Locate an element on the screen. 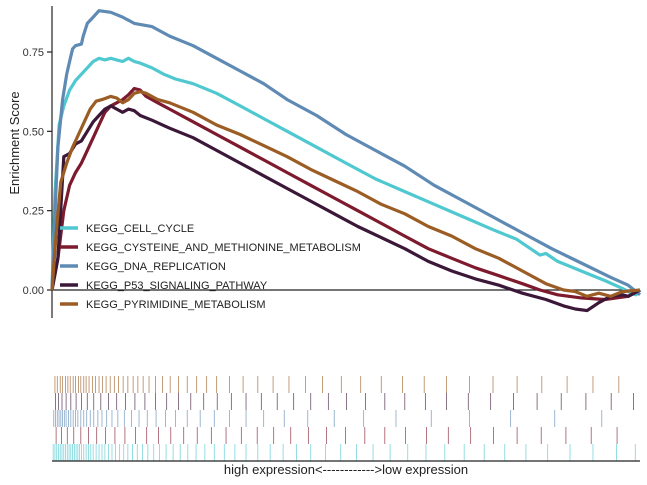 The image size is (647, 485). legend-label: KEGG_DNA_REPLICATION is located at coordinates (156, 267).